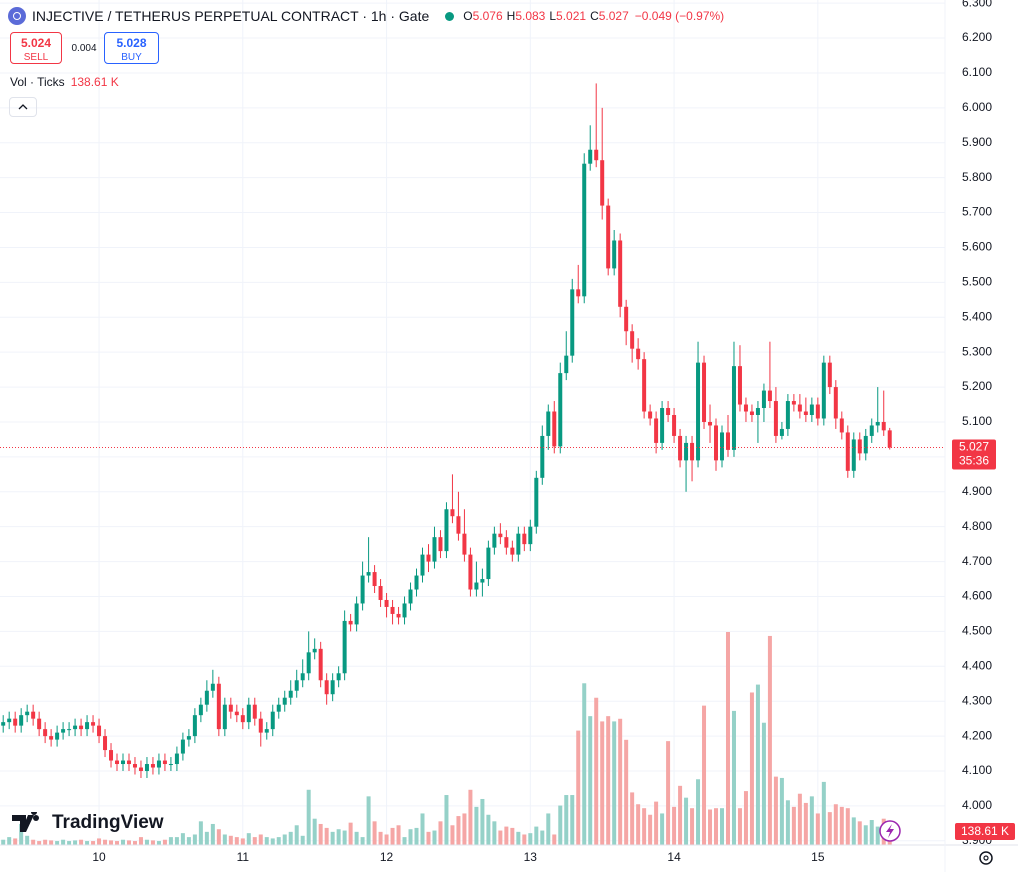  Describe the element at coordinates (530, 16) in the screenshot. I see `ohlc-value: 5.083` at that location.